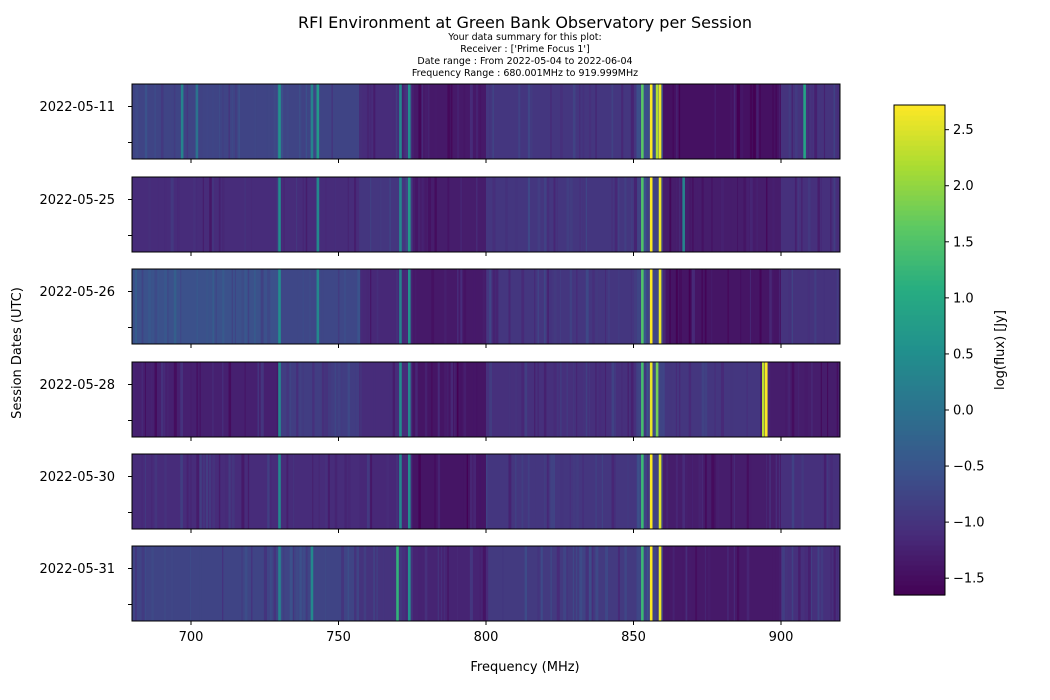 The image size is (1050, 700). I want to click on chart-subtitle-line-1: Your data summary for this plot:, so click(524, 37).